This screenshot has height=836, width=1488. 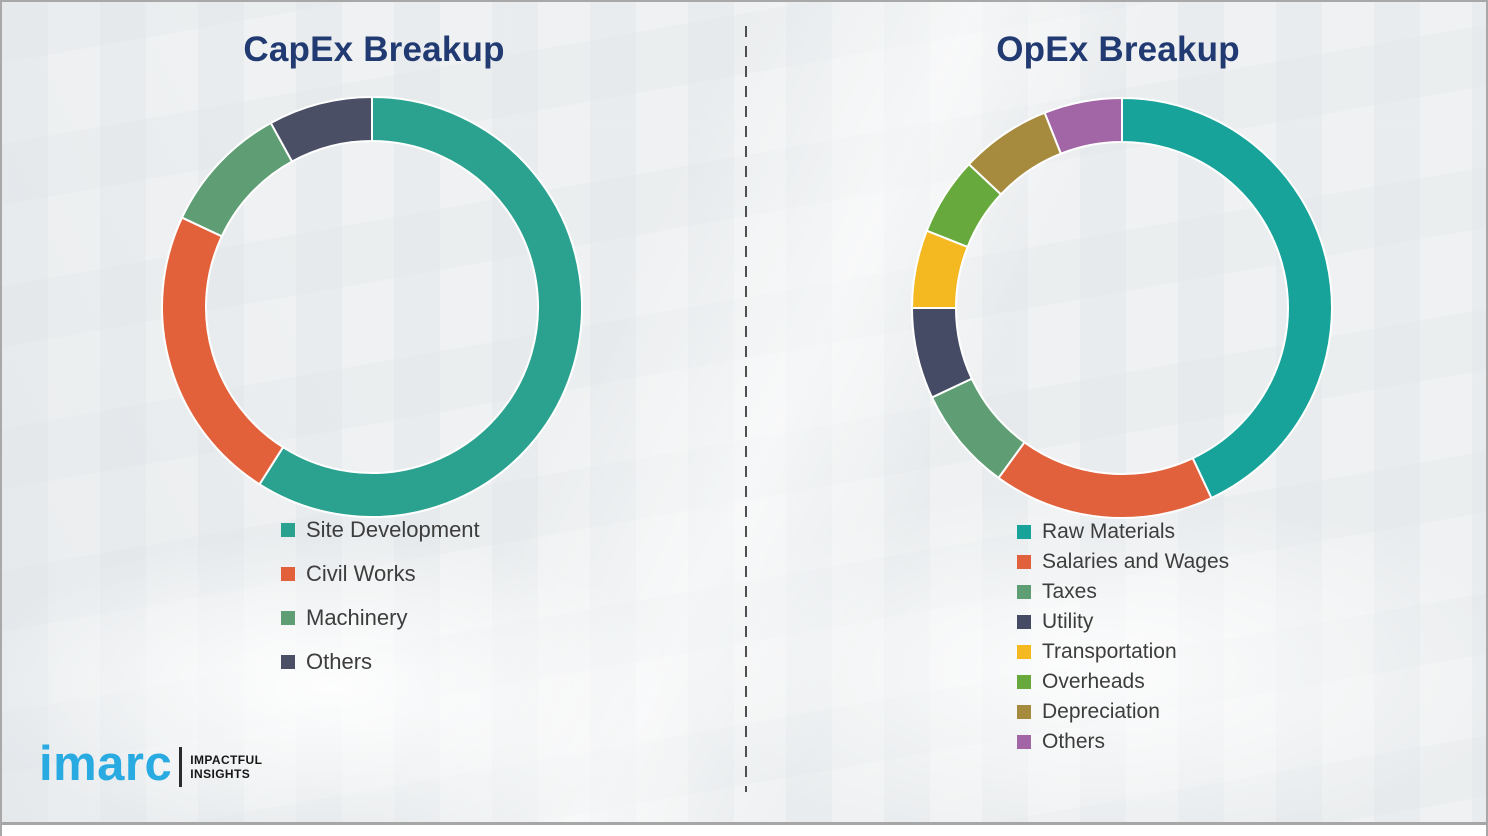 What do you see at coordinates (1123, 592) in the screenshot?
I see `legend-item: Taxes` at bounding box center [1123, 592].